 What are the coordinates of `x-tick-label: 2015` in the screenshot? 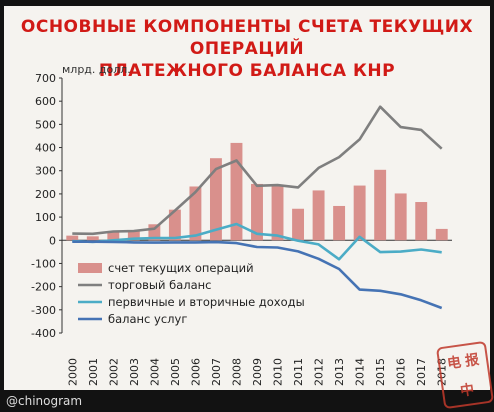 It's located at (380, 372).